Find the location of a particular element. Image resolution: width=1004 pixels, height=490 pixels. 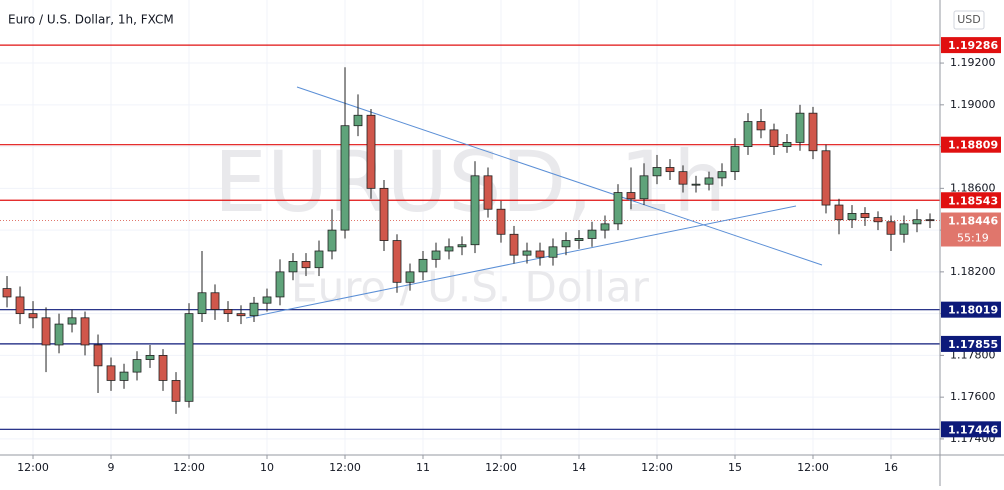

level-label: 1.17446 is located at coordinates (973, 429).